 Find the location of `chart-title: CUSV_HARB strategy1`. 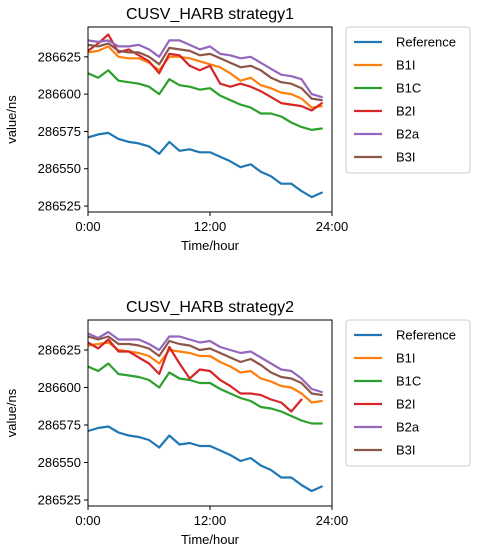

chart-title: CUSV_HARB strategy1 is located at coordinates (210, 14).